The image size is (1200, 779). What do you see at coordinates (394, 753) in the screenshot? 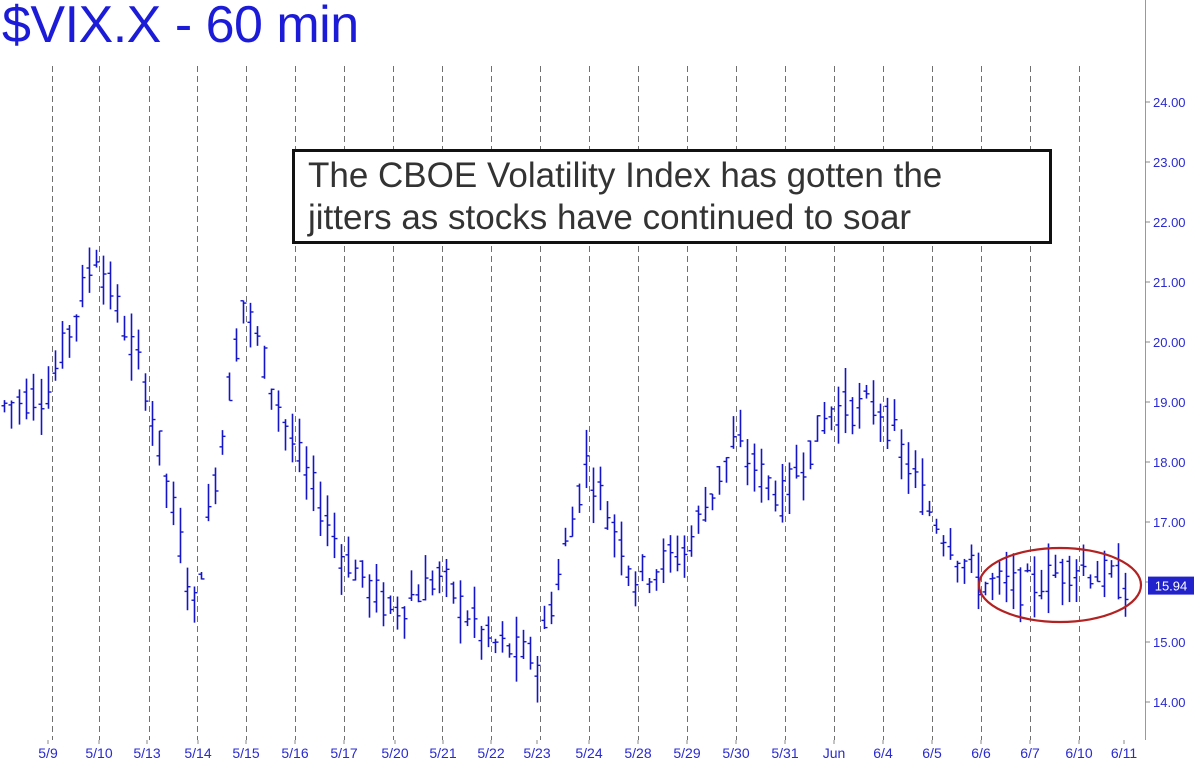
I see `x-tick-label: 5/20` at bounding box center [394, 753].